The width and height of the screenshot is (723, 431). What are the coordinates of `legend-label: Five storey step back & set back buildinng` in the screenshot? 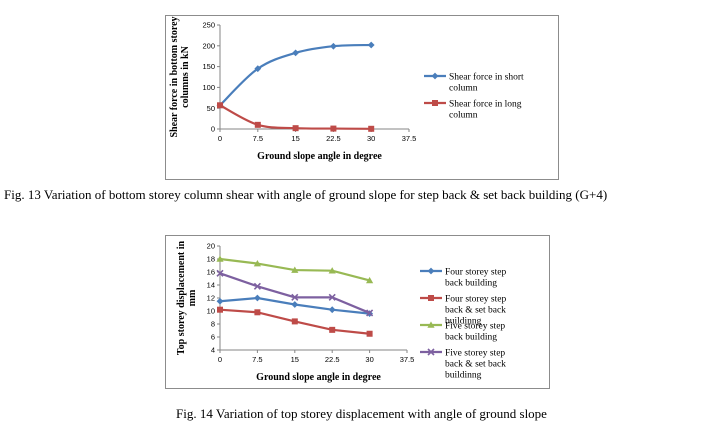 It's located at (475, 365).